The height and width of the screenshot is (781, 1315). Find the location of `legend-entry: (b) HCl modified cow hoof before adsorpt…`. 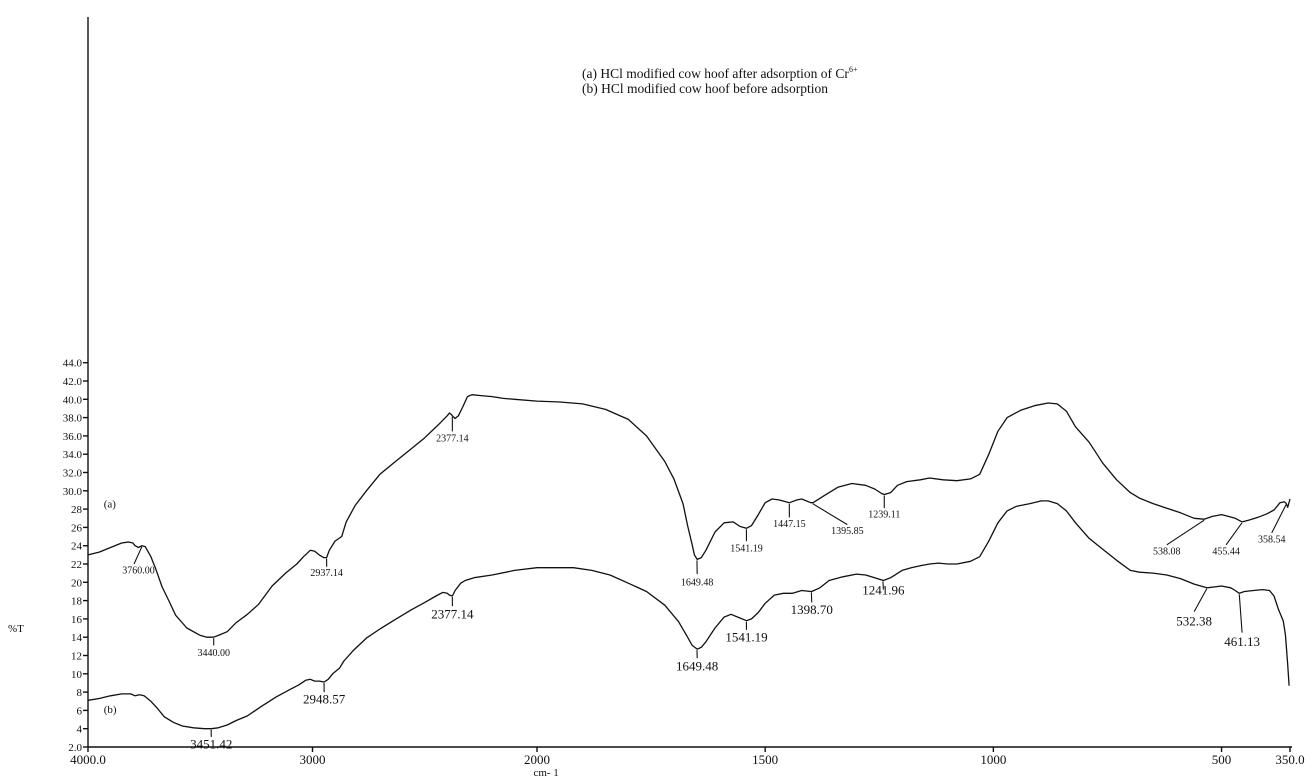

legend-entry: (b) HCl modified cow hoof before adsorpt… is located at coordinates (705, 88).